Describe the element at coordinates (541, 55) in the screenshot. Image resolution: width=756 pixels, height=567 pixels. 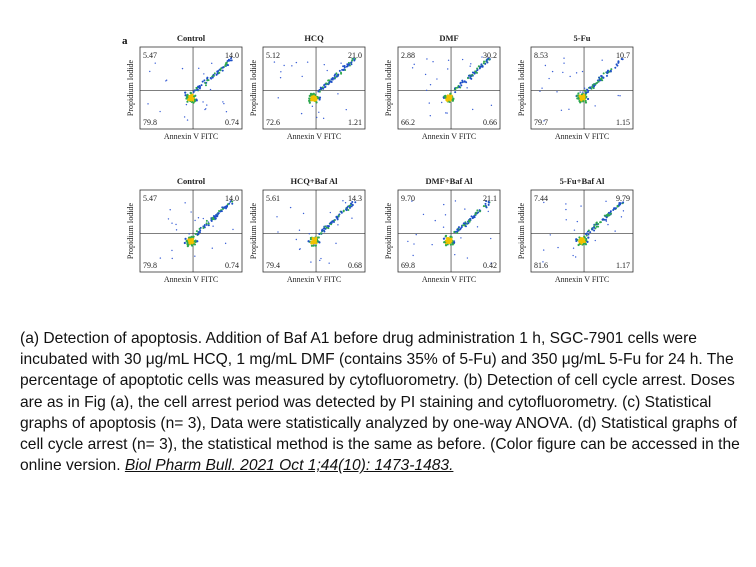
I see `quadrant-upper-left: 8.53` at that location.